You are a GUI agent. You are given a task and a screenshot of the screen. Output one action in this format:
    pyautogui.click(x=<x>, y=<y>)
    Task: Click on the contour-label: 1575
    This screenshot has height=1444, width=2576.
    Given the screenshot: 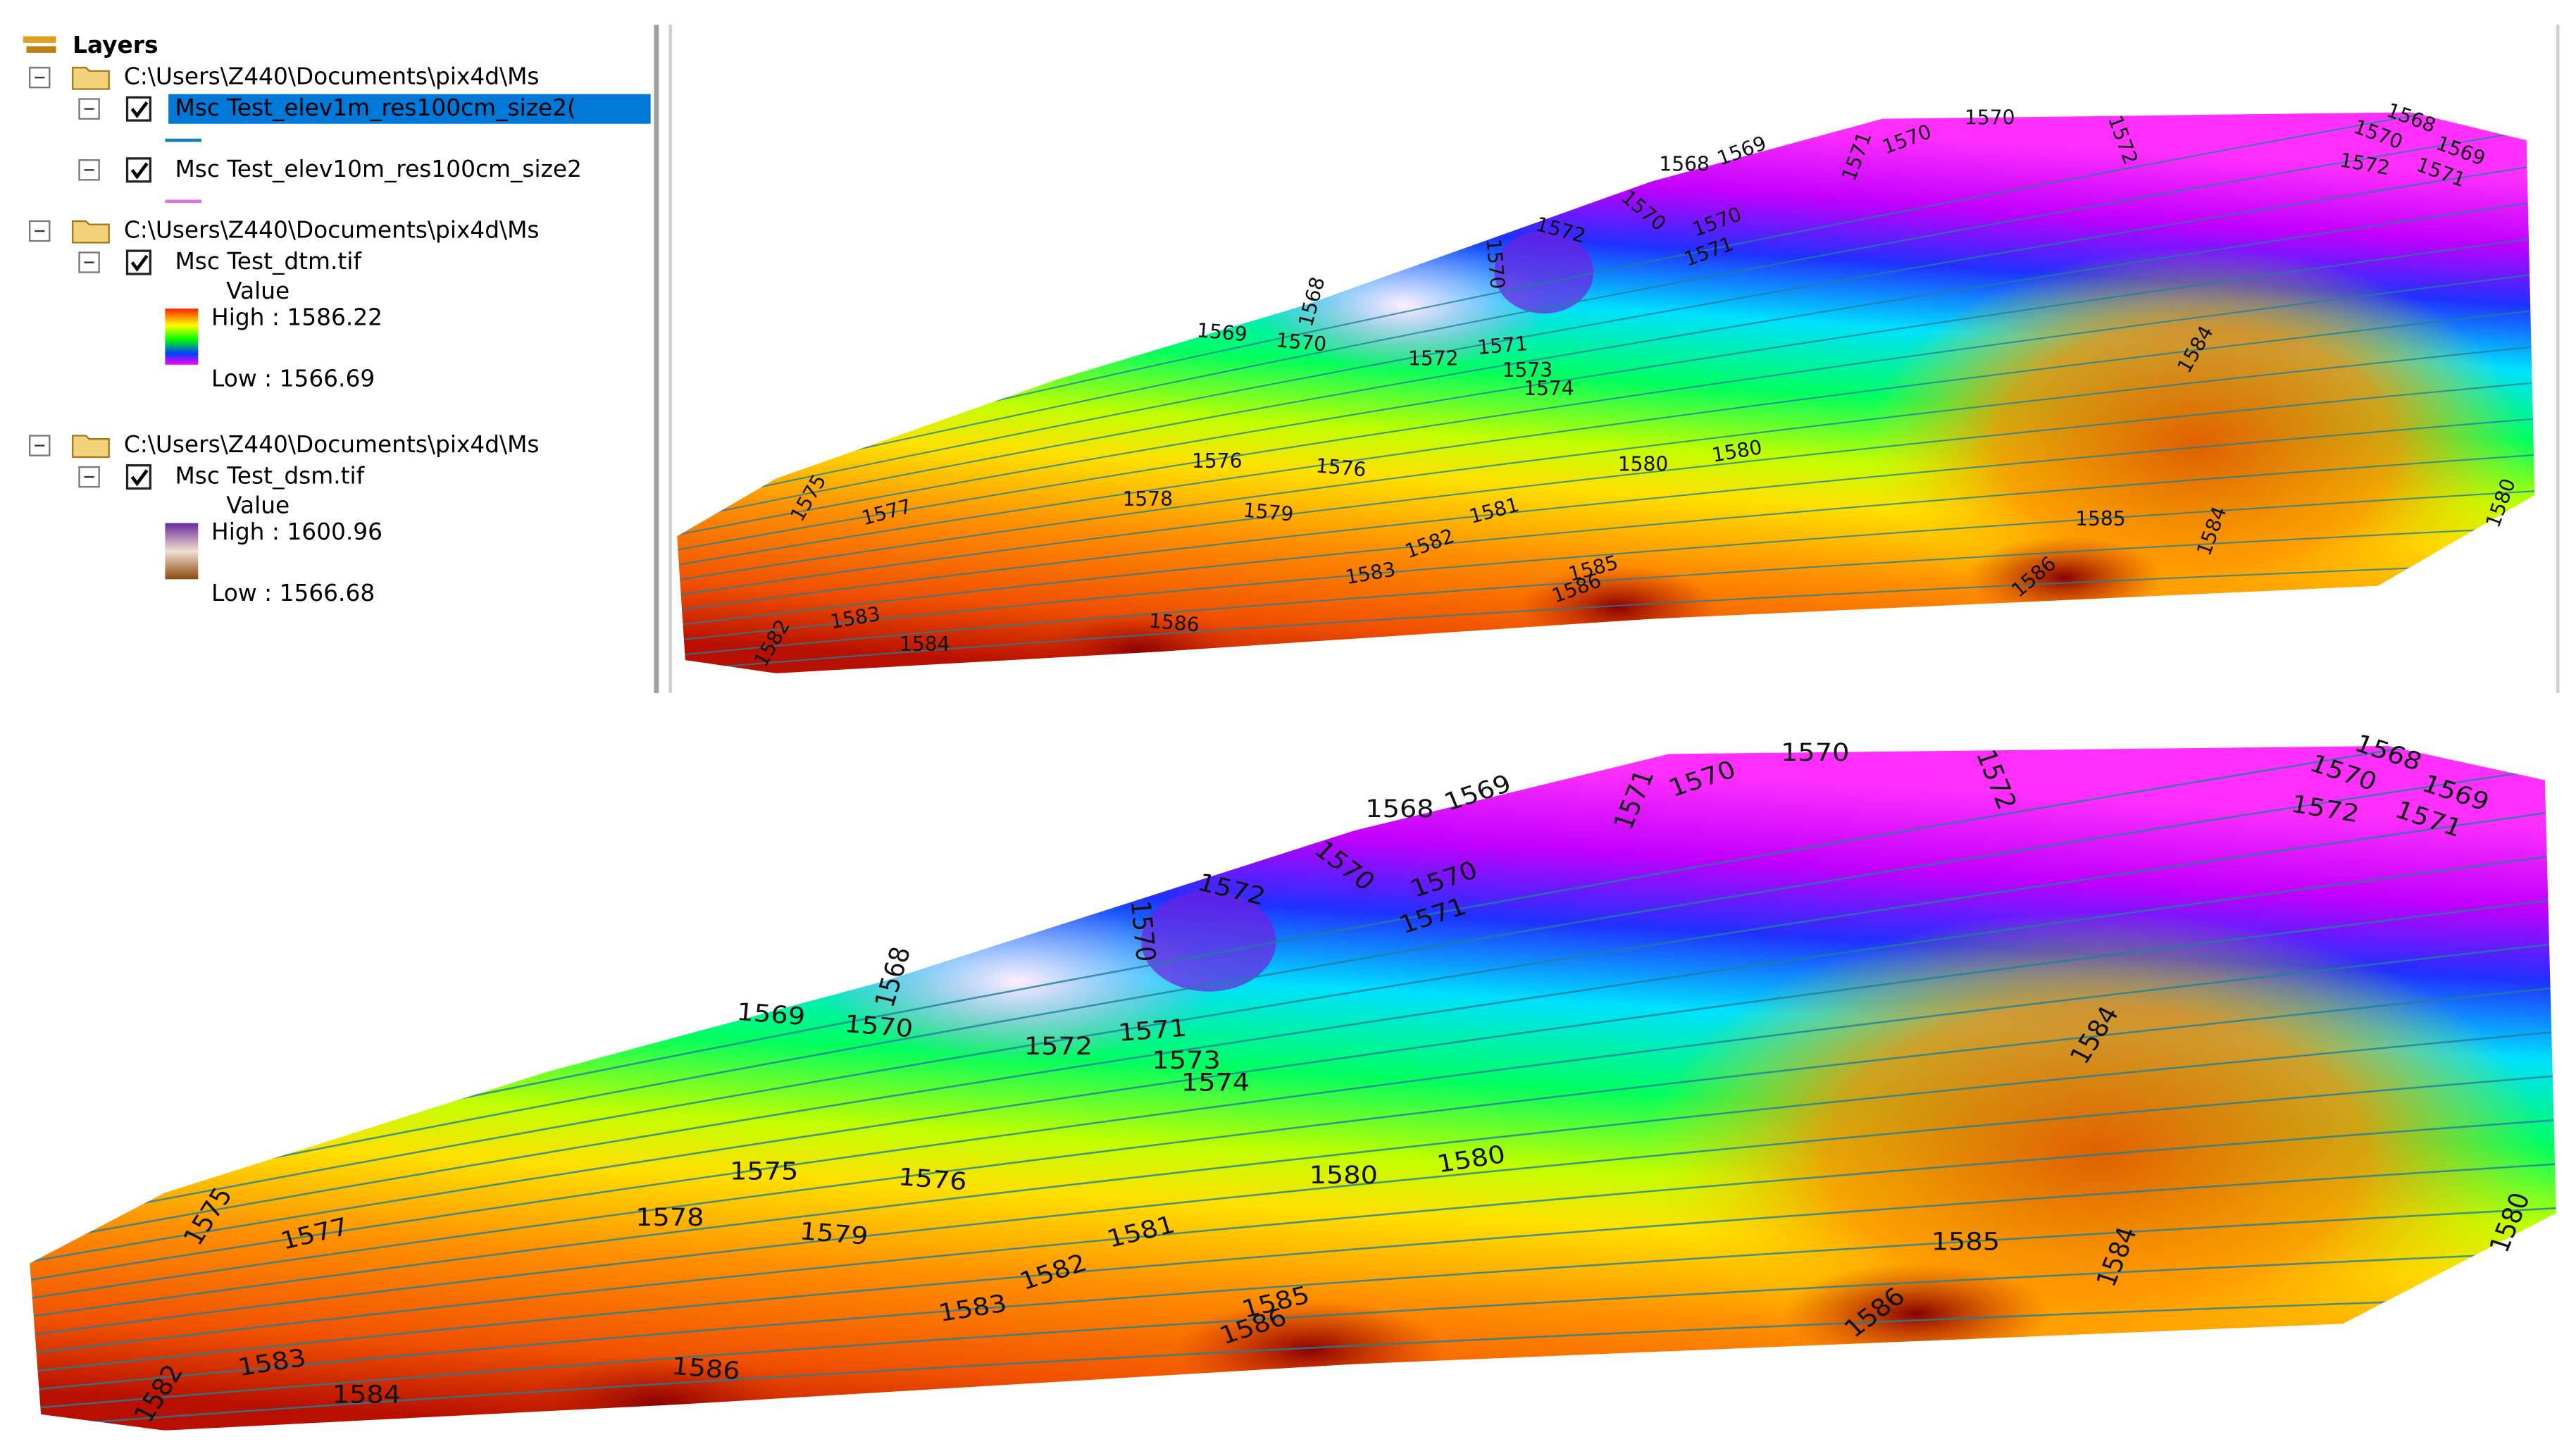 What is the action you would take?
    pyautogui.click(x=764, y=1171)
    